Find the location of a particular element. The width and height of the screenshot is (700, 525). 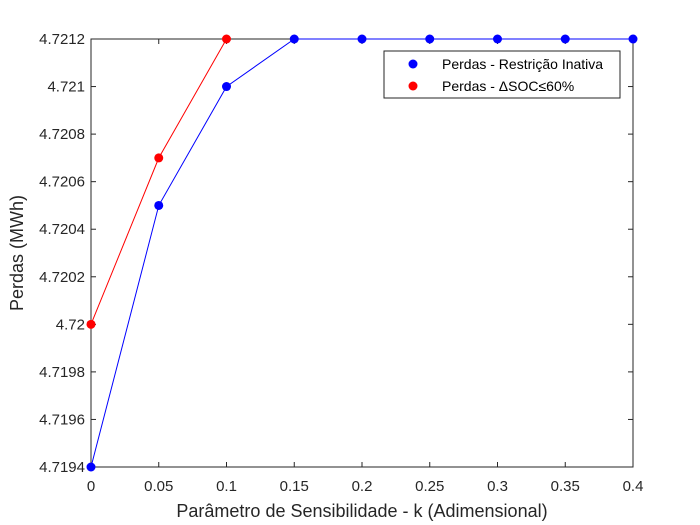

y-tick-label: 4.7194 is located at coordinates (62, 467).